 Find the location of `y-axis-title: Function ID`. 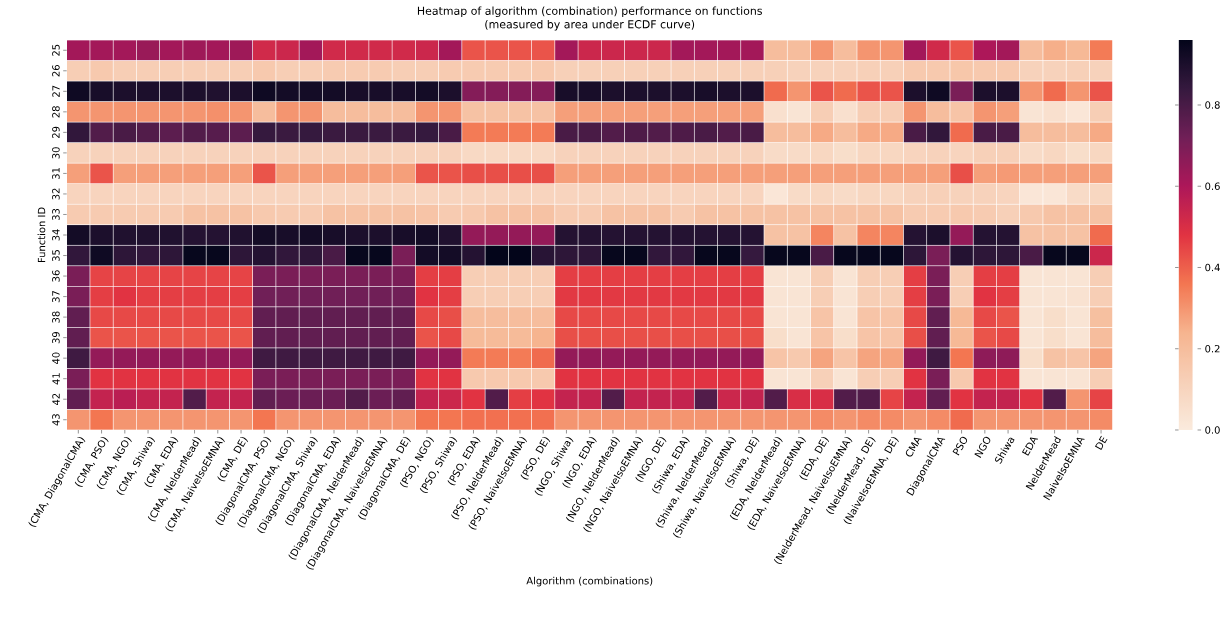

y-axis-title: Function ID is located at coordinates (41, 235).